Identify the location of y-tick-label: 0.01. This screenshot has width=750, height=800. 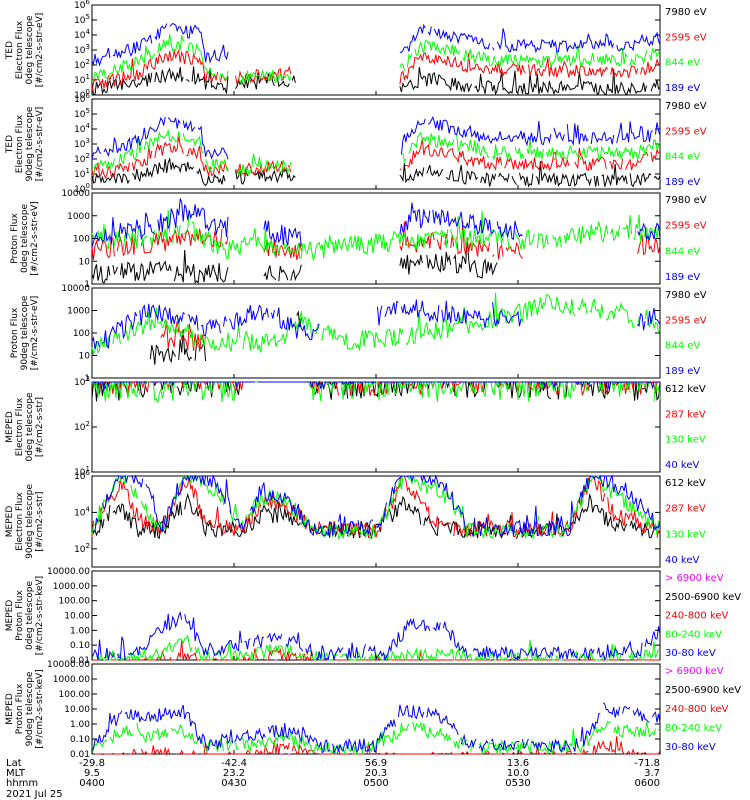
(80, 755).